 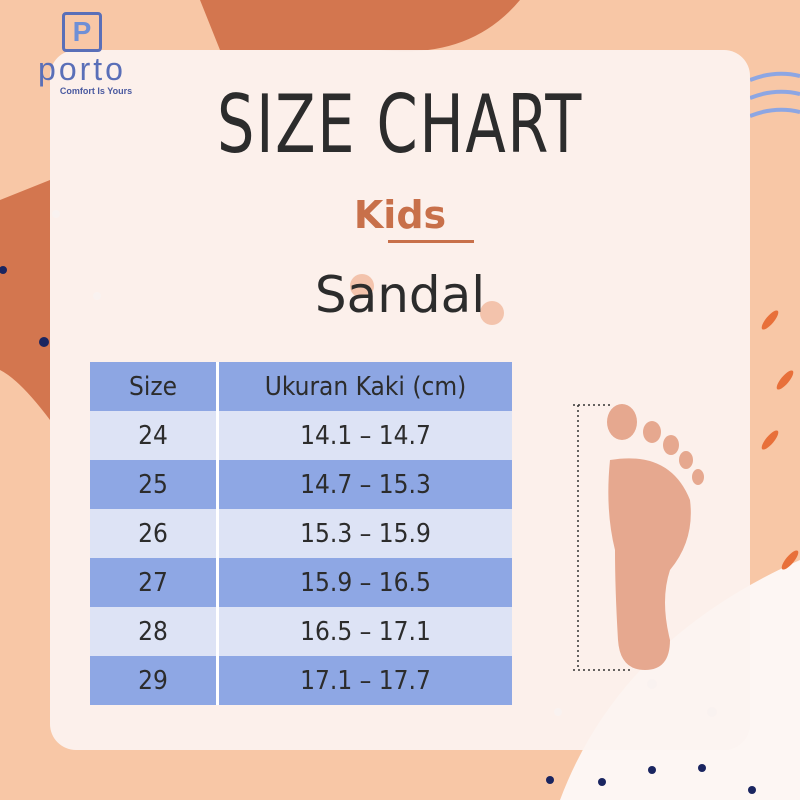 I want to click on brand-logo: P porto Comfort Is Yours, so click(x=82, y=54).